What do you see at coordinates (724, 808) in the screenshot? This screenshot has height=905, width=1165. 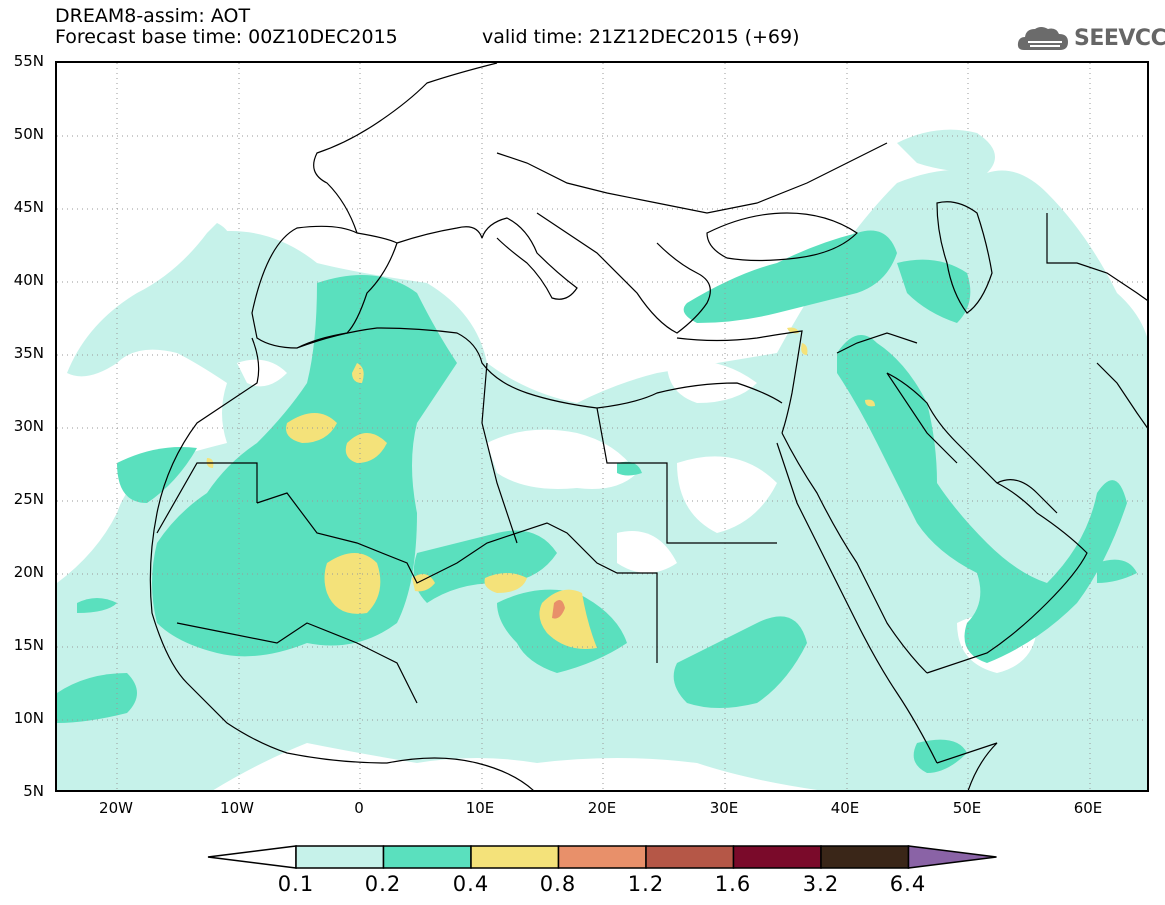 I see `lon-label: 30E` at bounding box center [724, 808].